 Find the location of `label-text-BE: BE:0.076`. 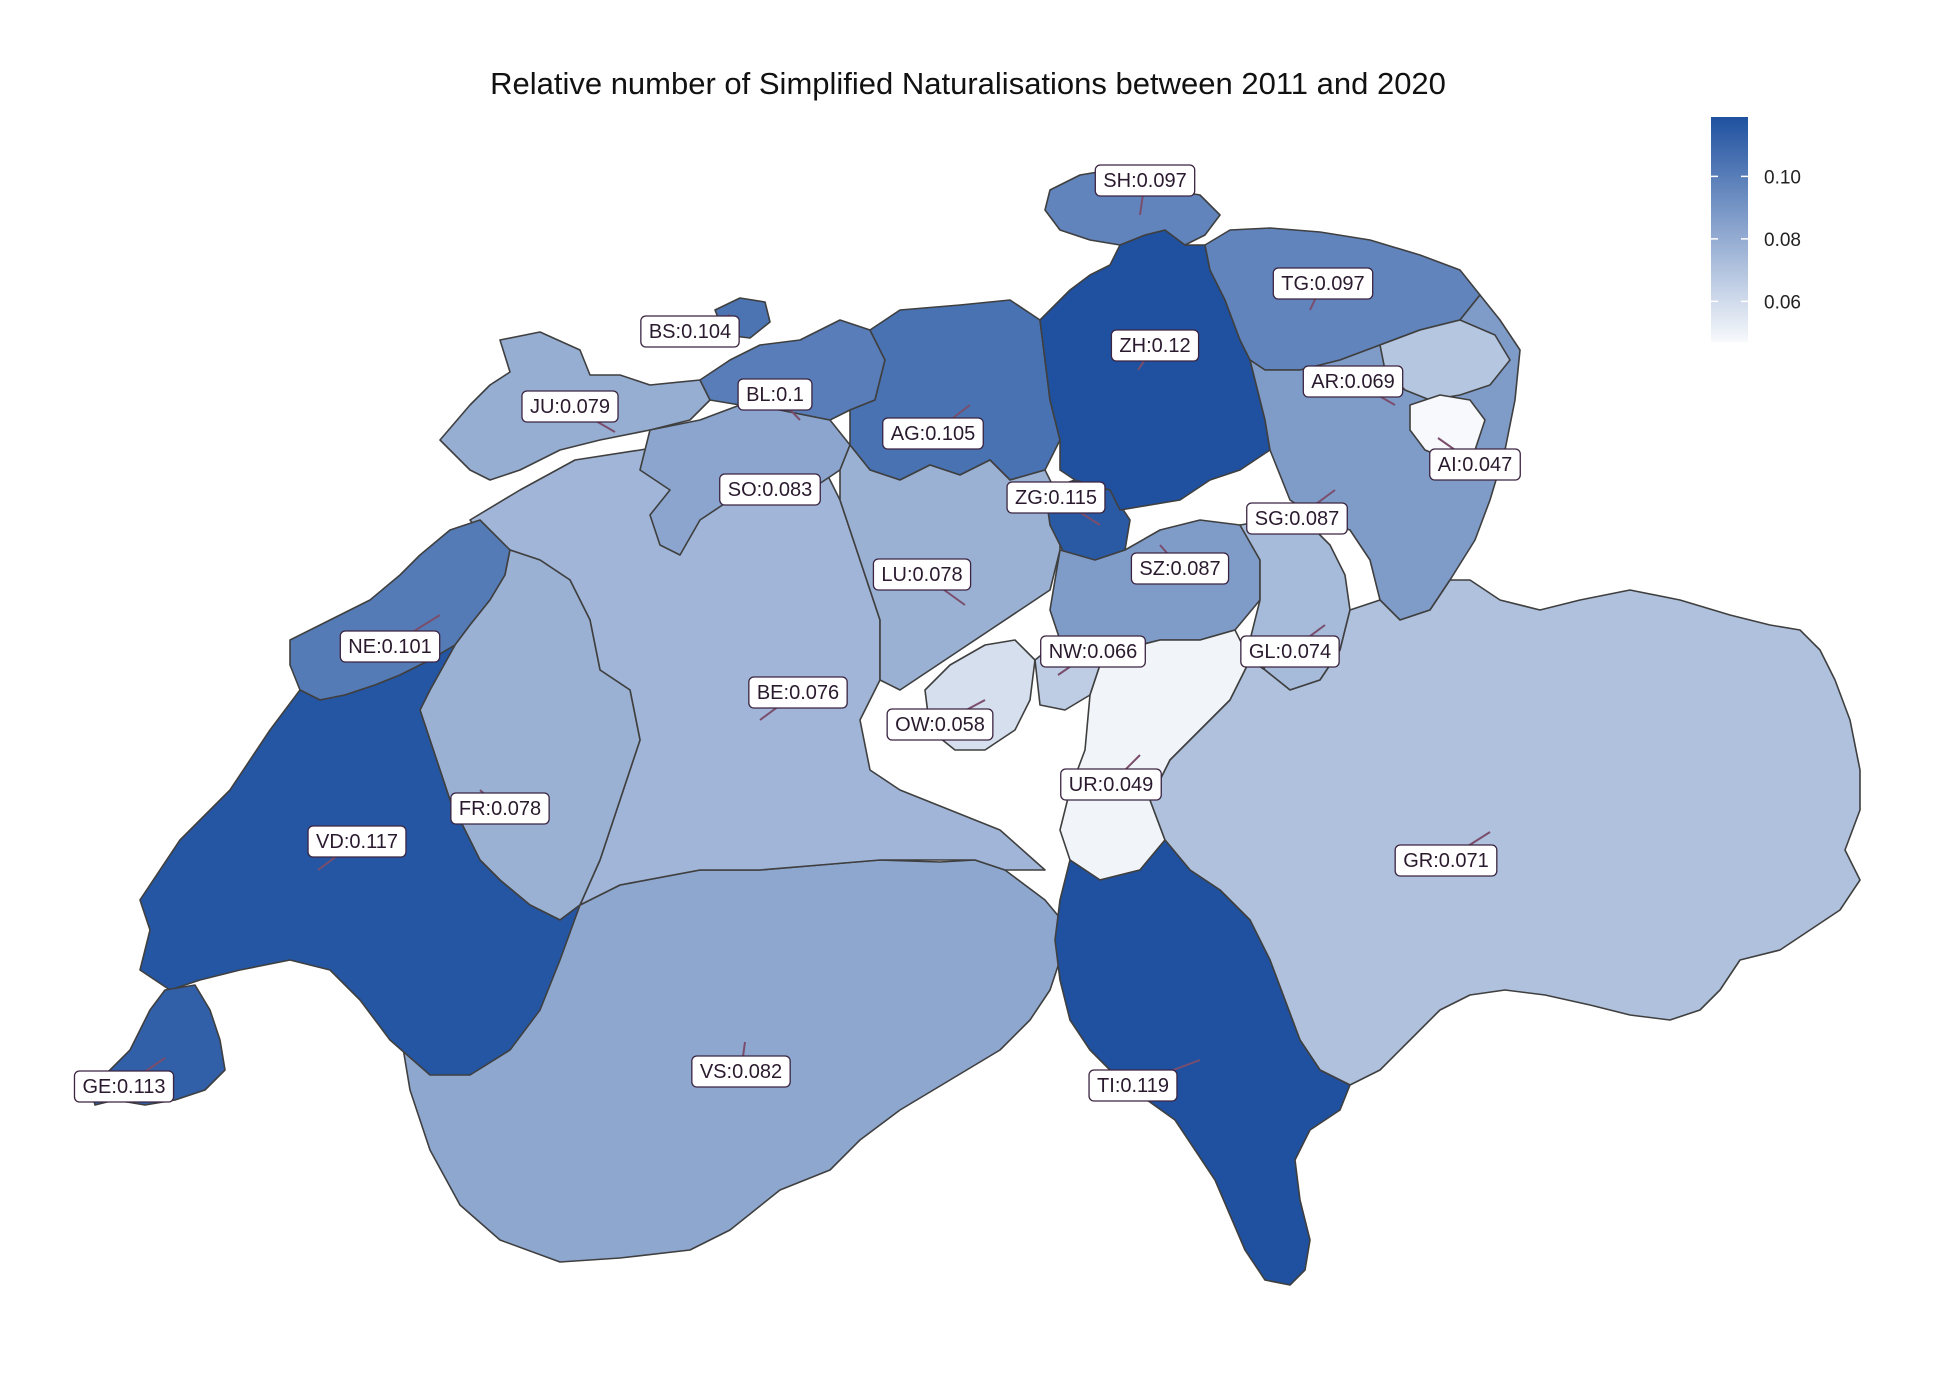

label-text-BE: BE:0.076 is located at coordinates (798, 693).